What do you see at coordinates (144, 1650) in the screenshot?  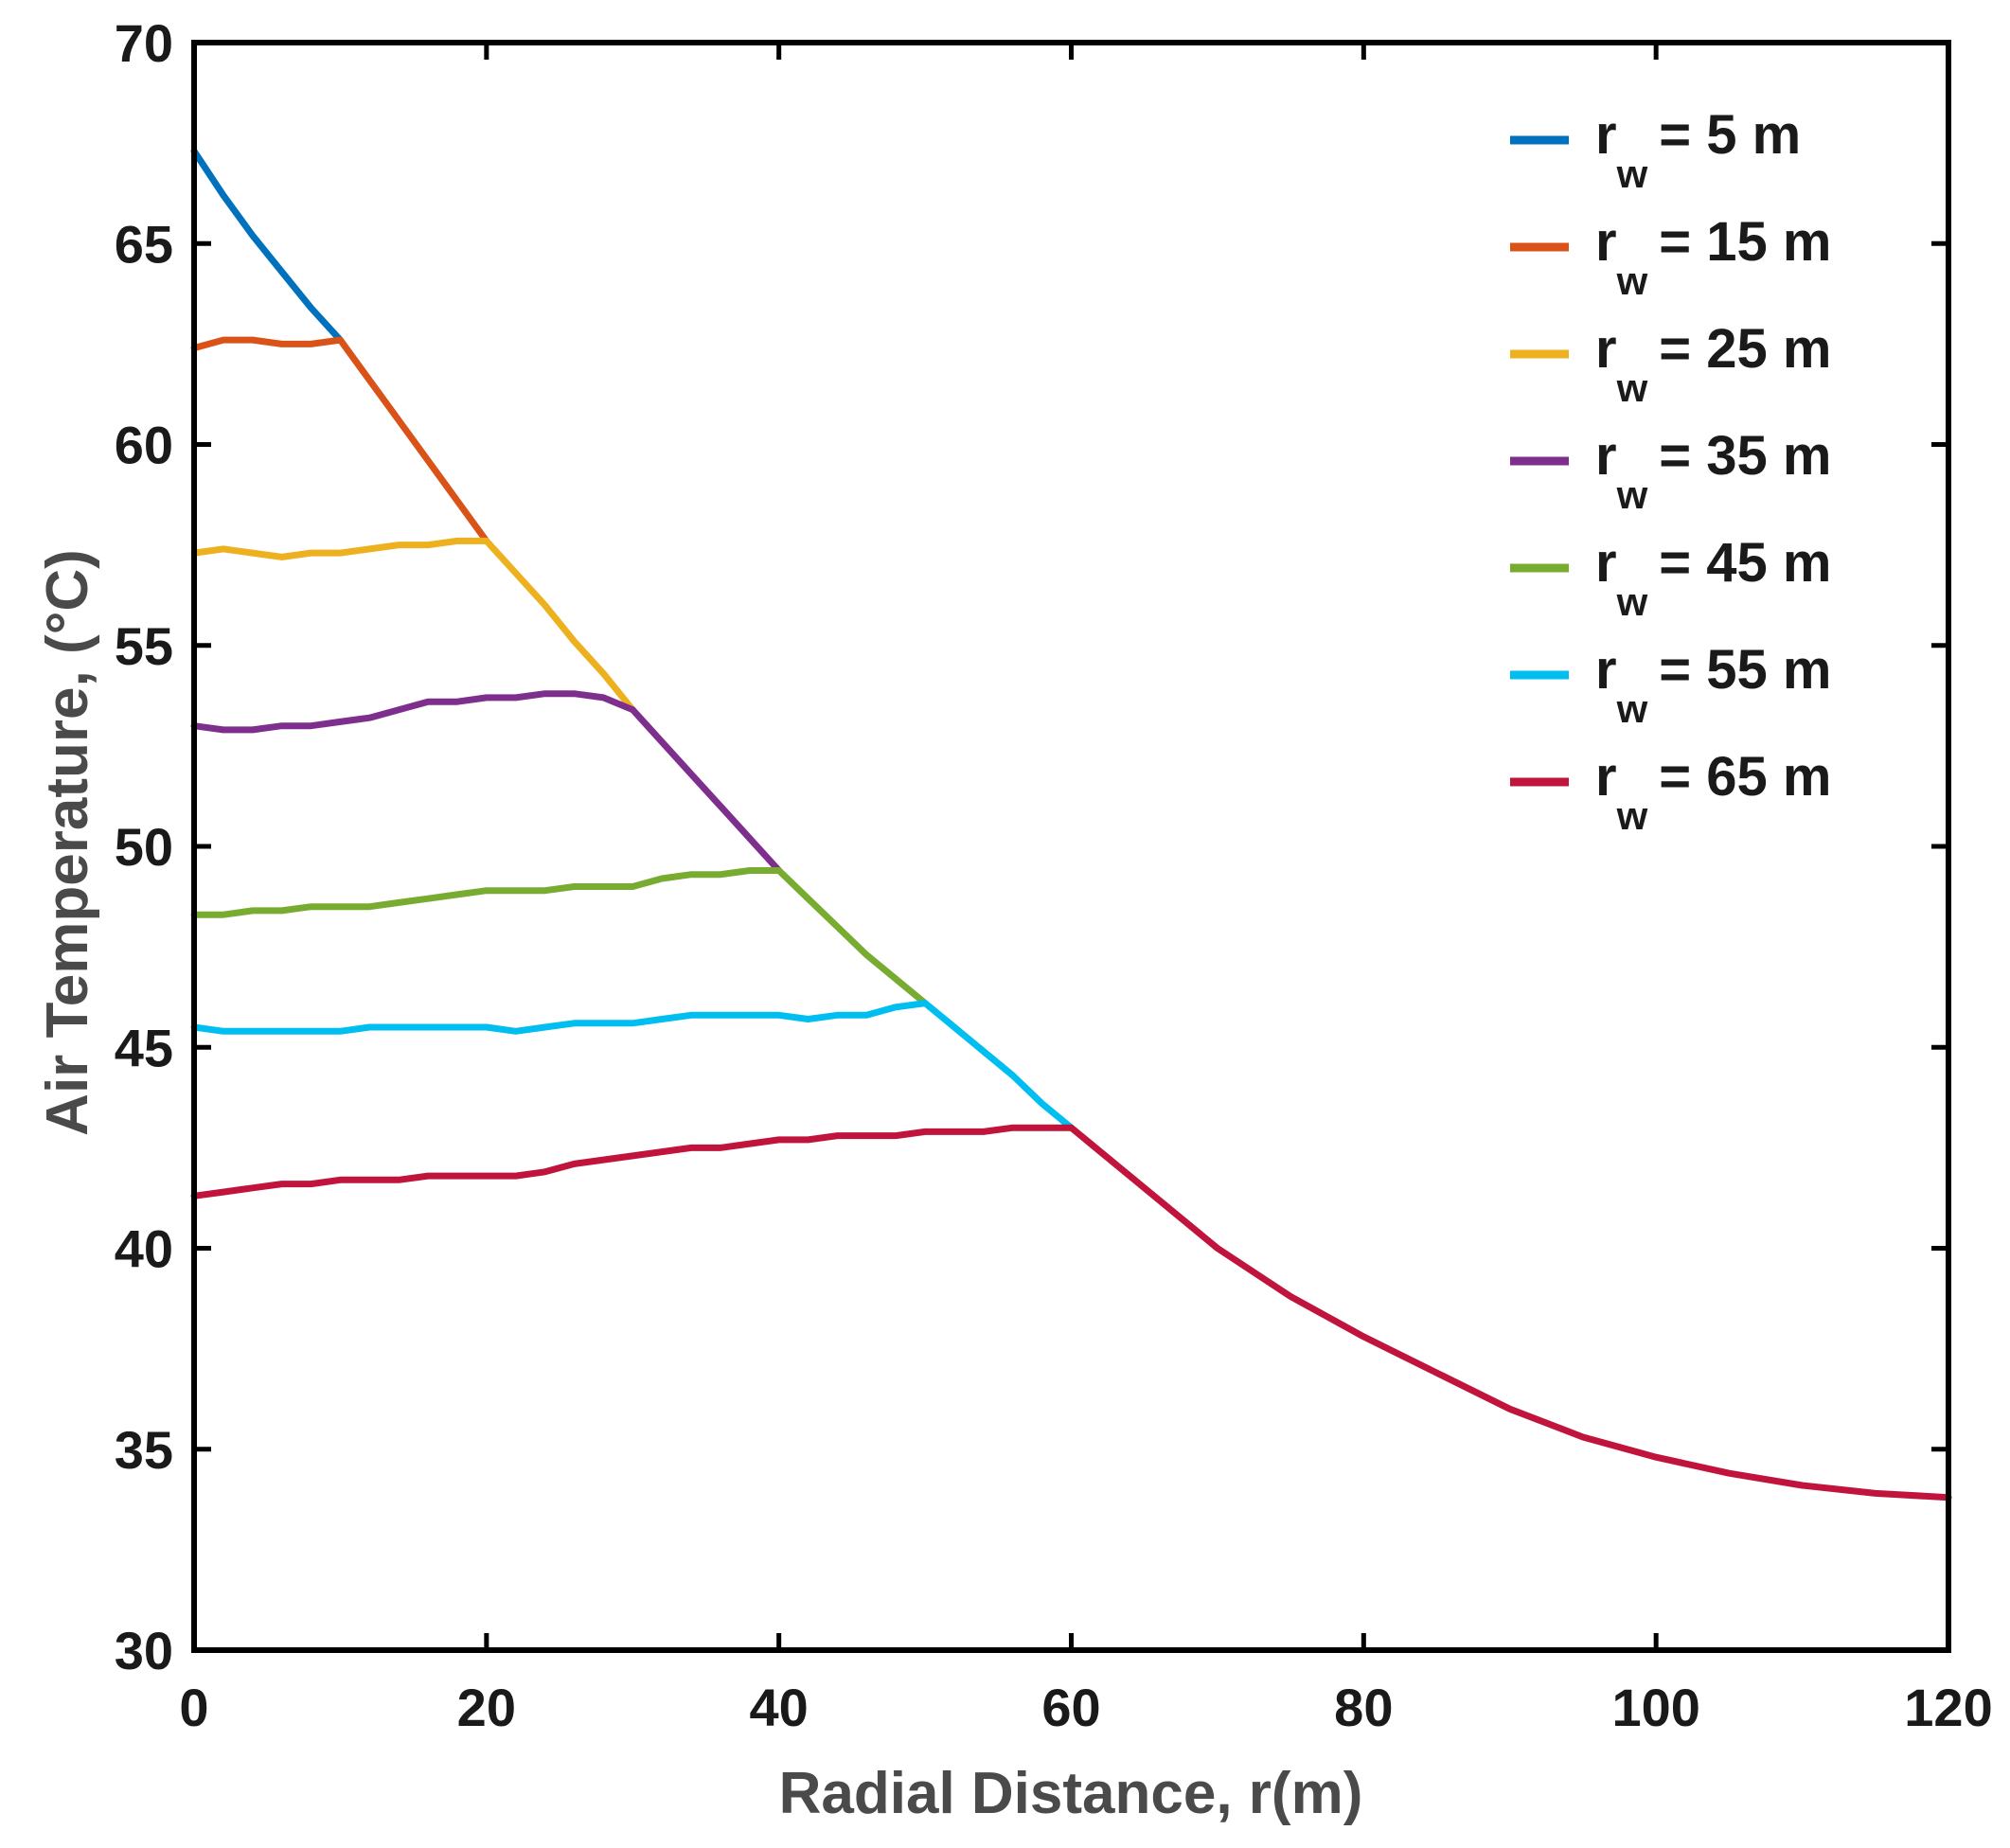 I see `y-tick-label: 30` at bounding box center [144, 1650].